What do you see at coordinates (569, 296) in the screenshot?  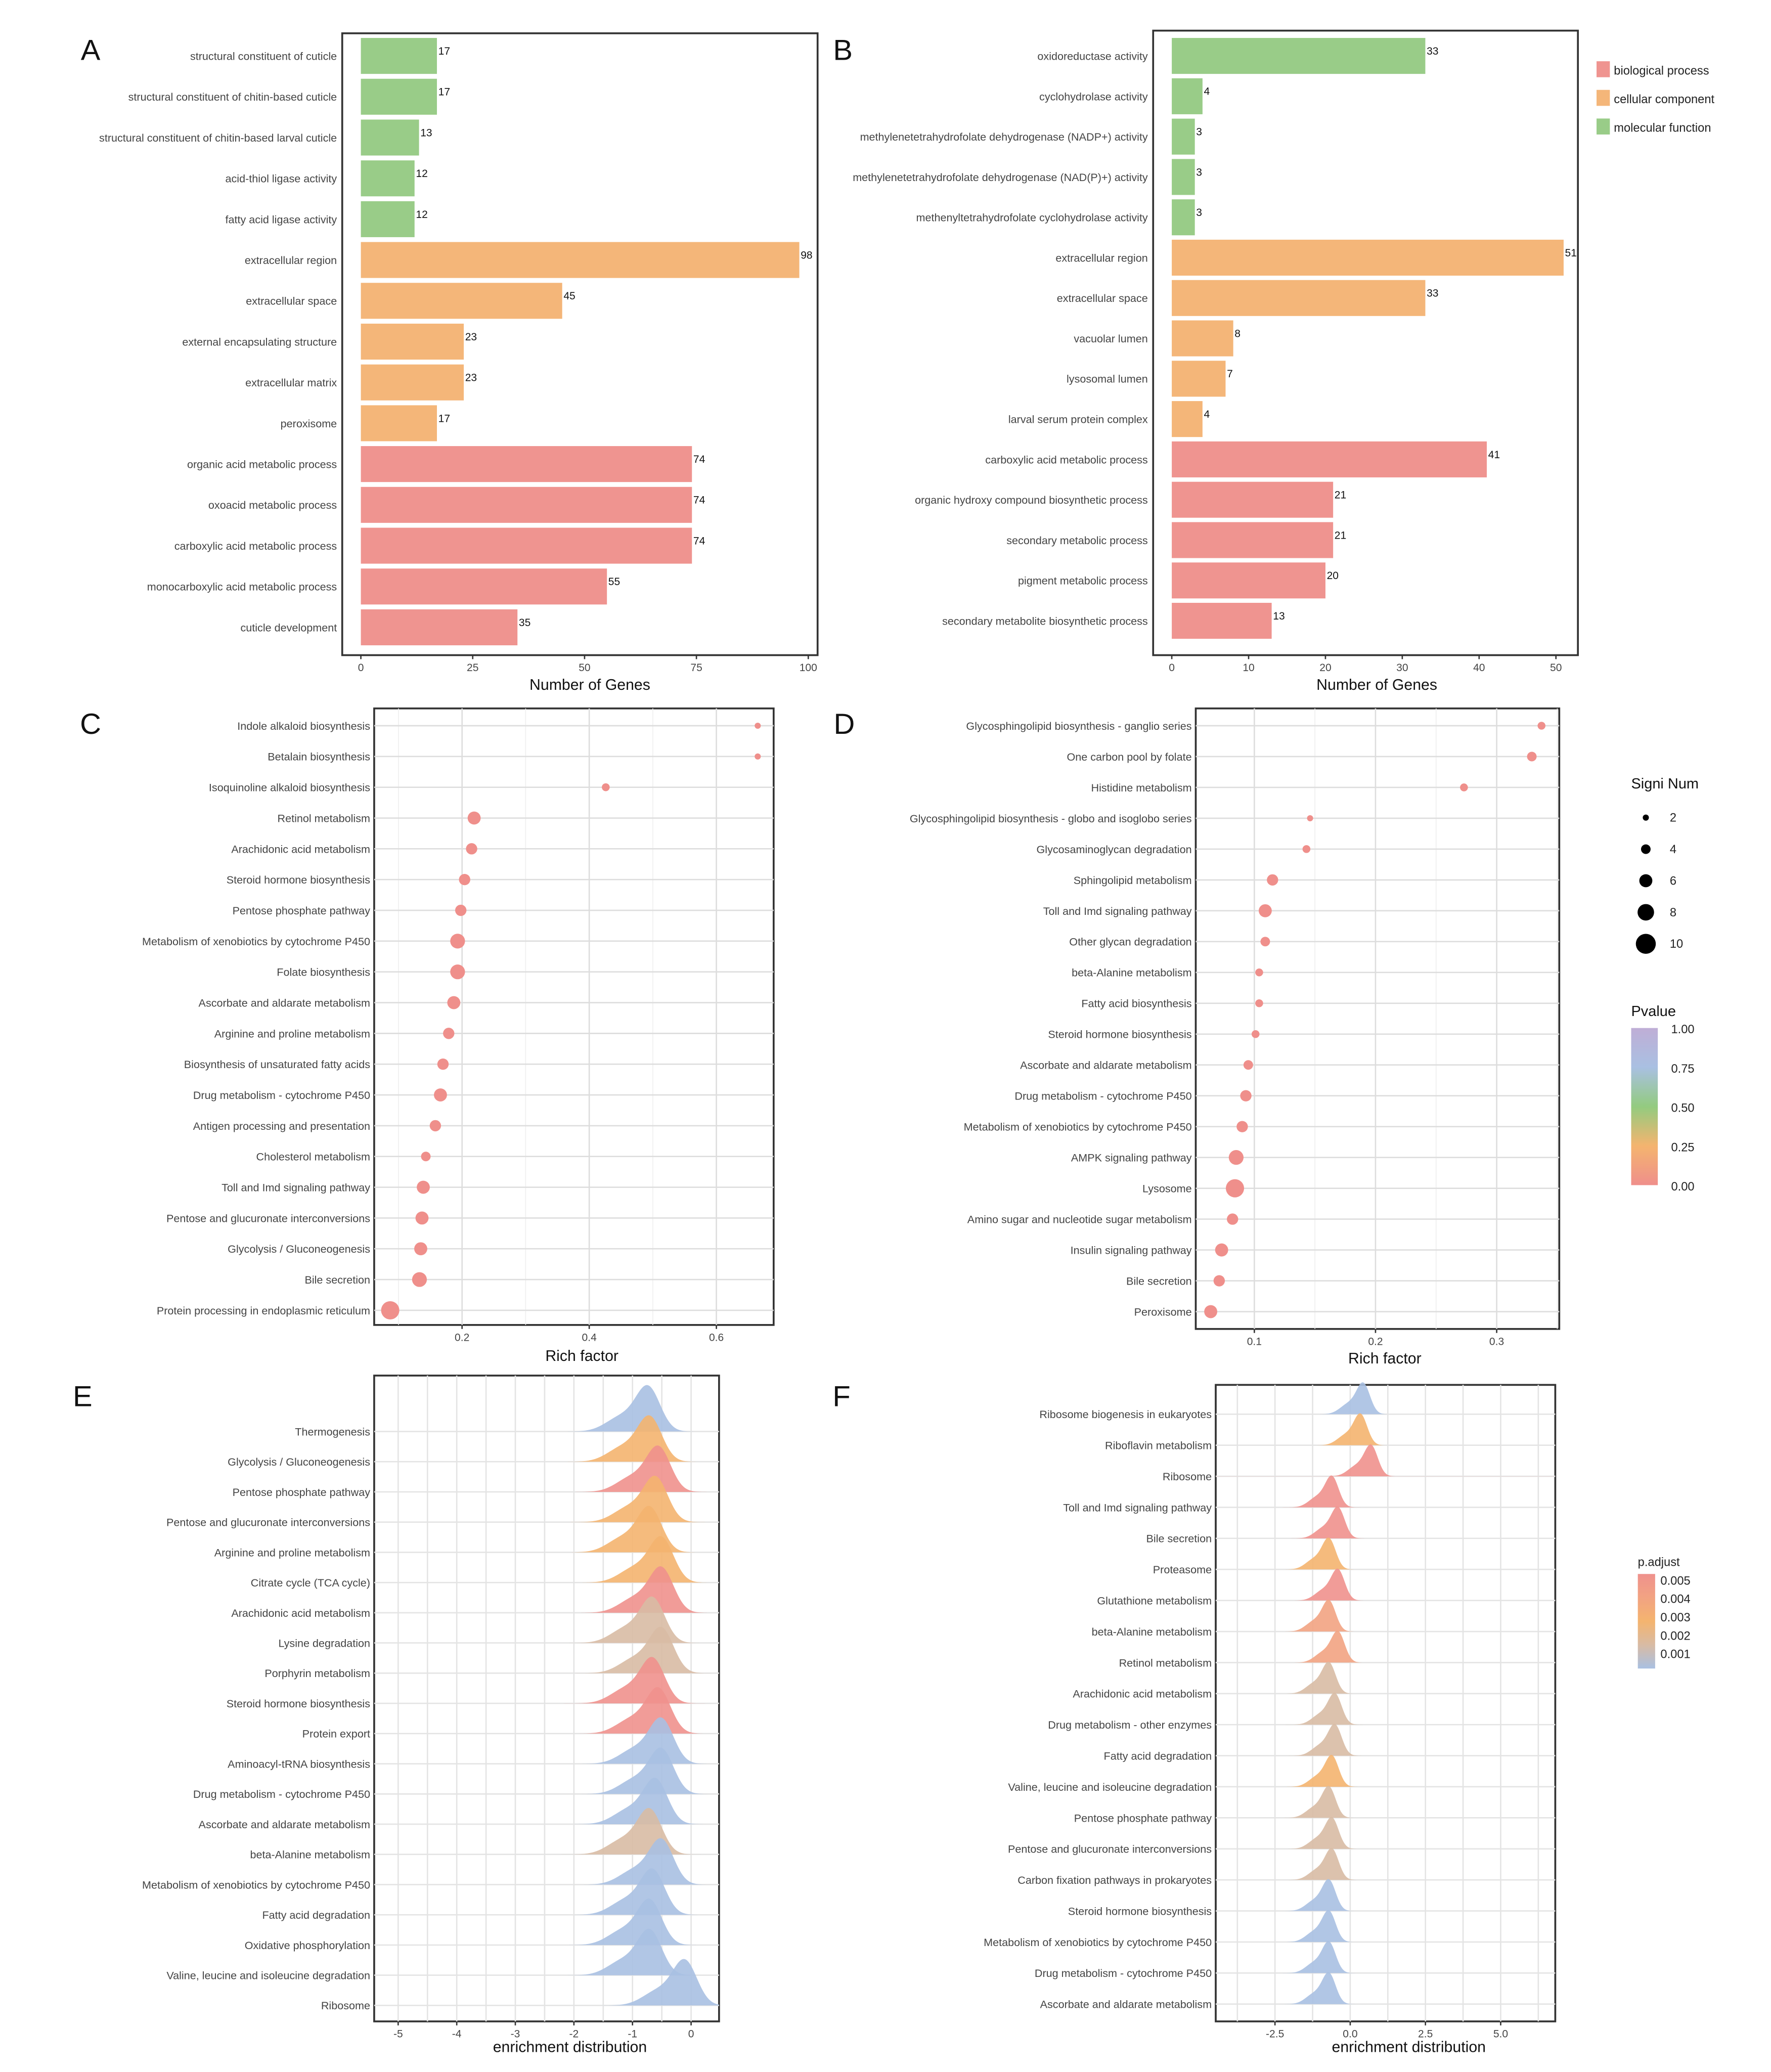 I see `bar-value-label: 45` at bounding box center [569, 296].